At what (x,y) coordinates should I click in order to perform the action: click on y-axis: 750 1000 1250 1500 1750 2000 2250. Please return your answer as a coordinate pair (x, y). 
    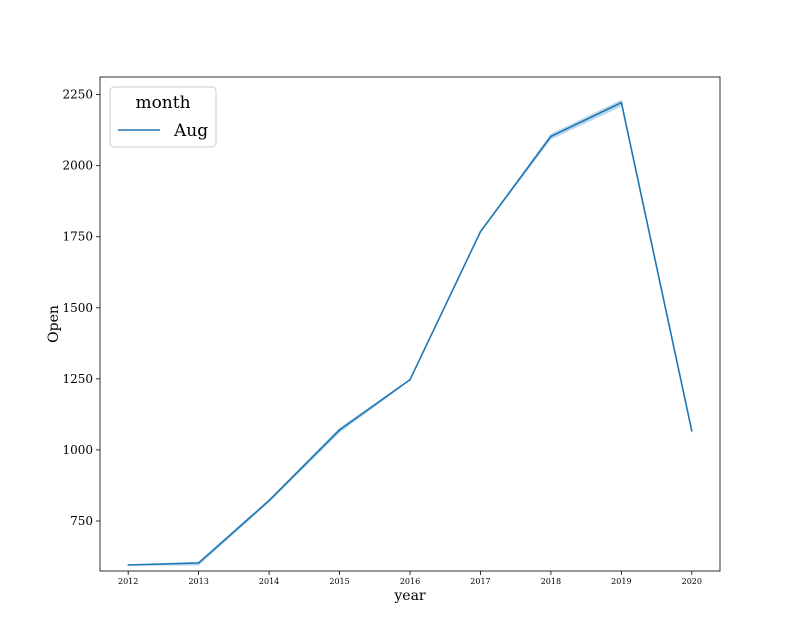
    Looking at the image, I should click on (81, 308).